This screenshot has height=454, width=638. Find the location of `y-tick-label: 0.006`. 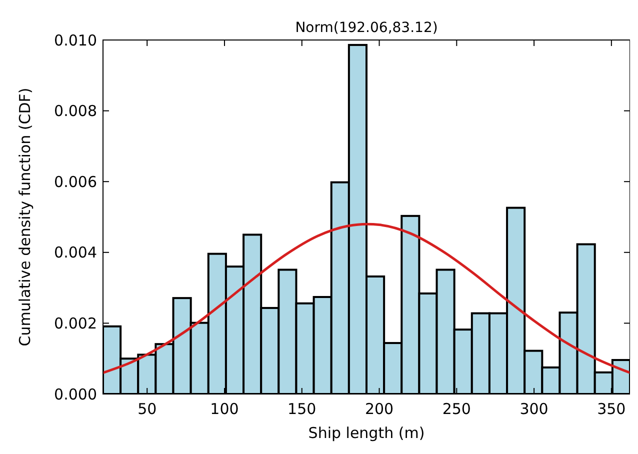

y-tick-label: 0.006 is located at coordinates (75, 181).